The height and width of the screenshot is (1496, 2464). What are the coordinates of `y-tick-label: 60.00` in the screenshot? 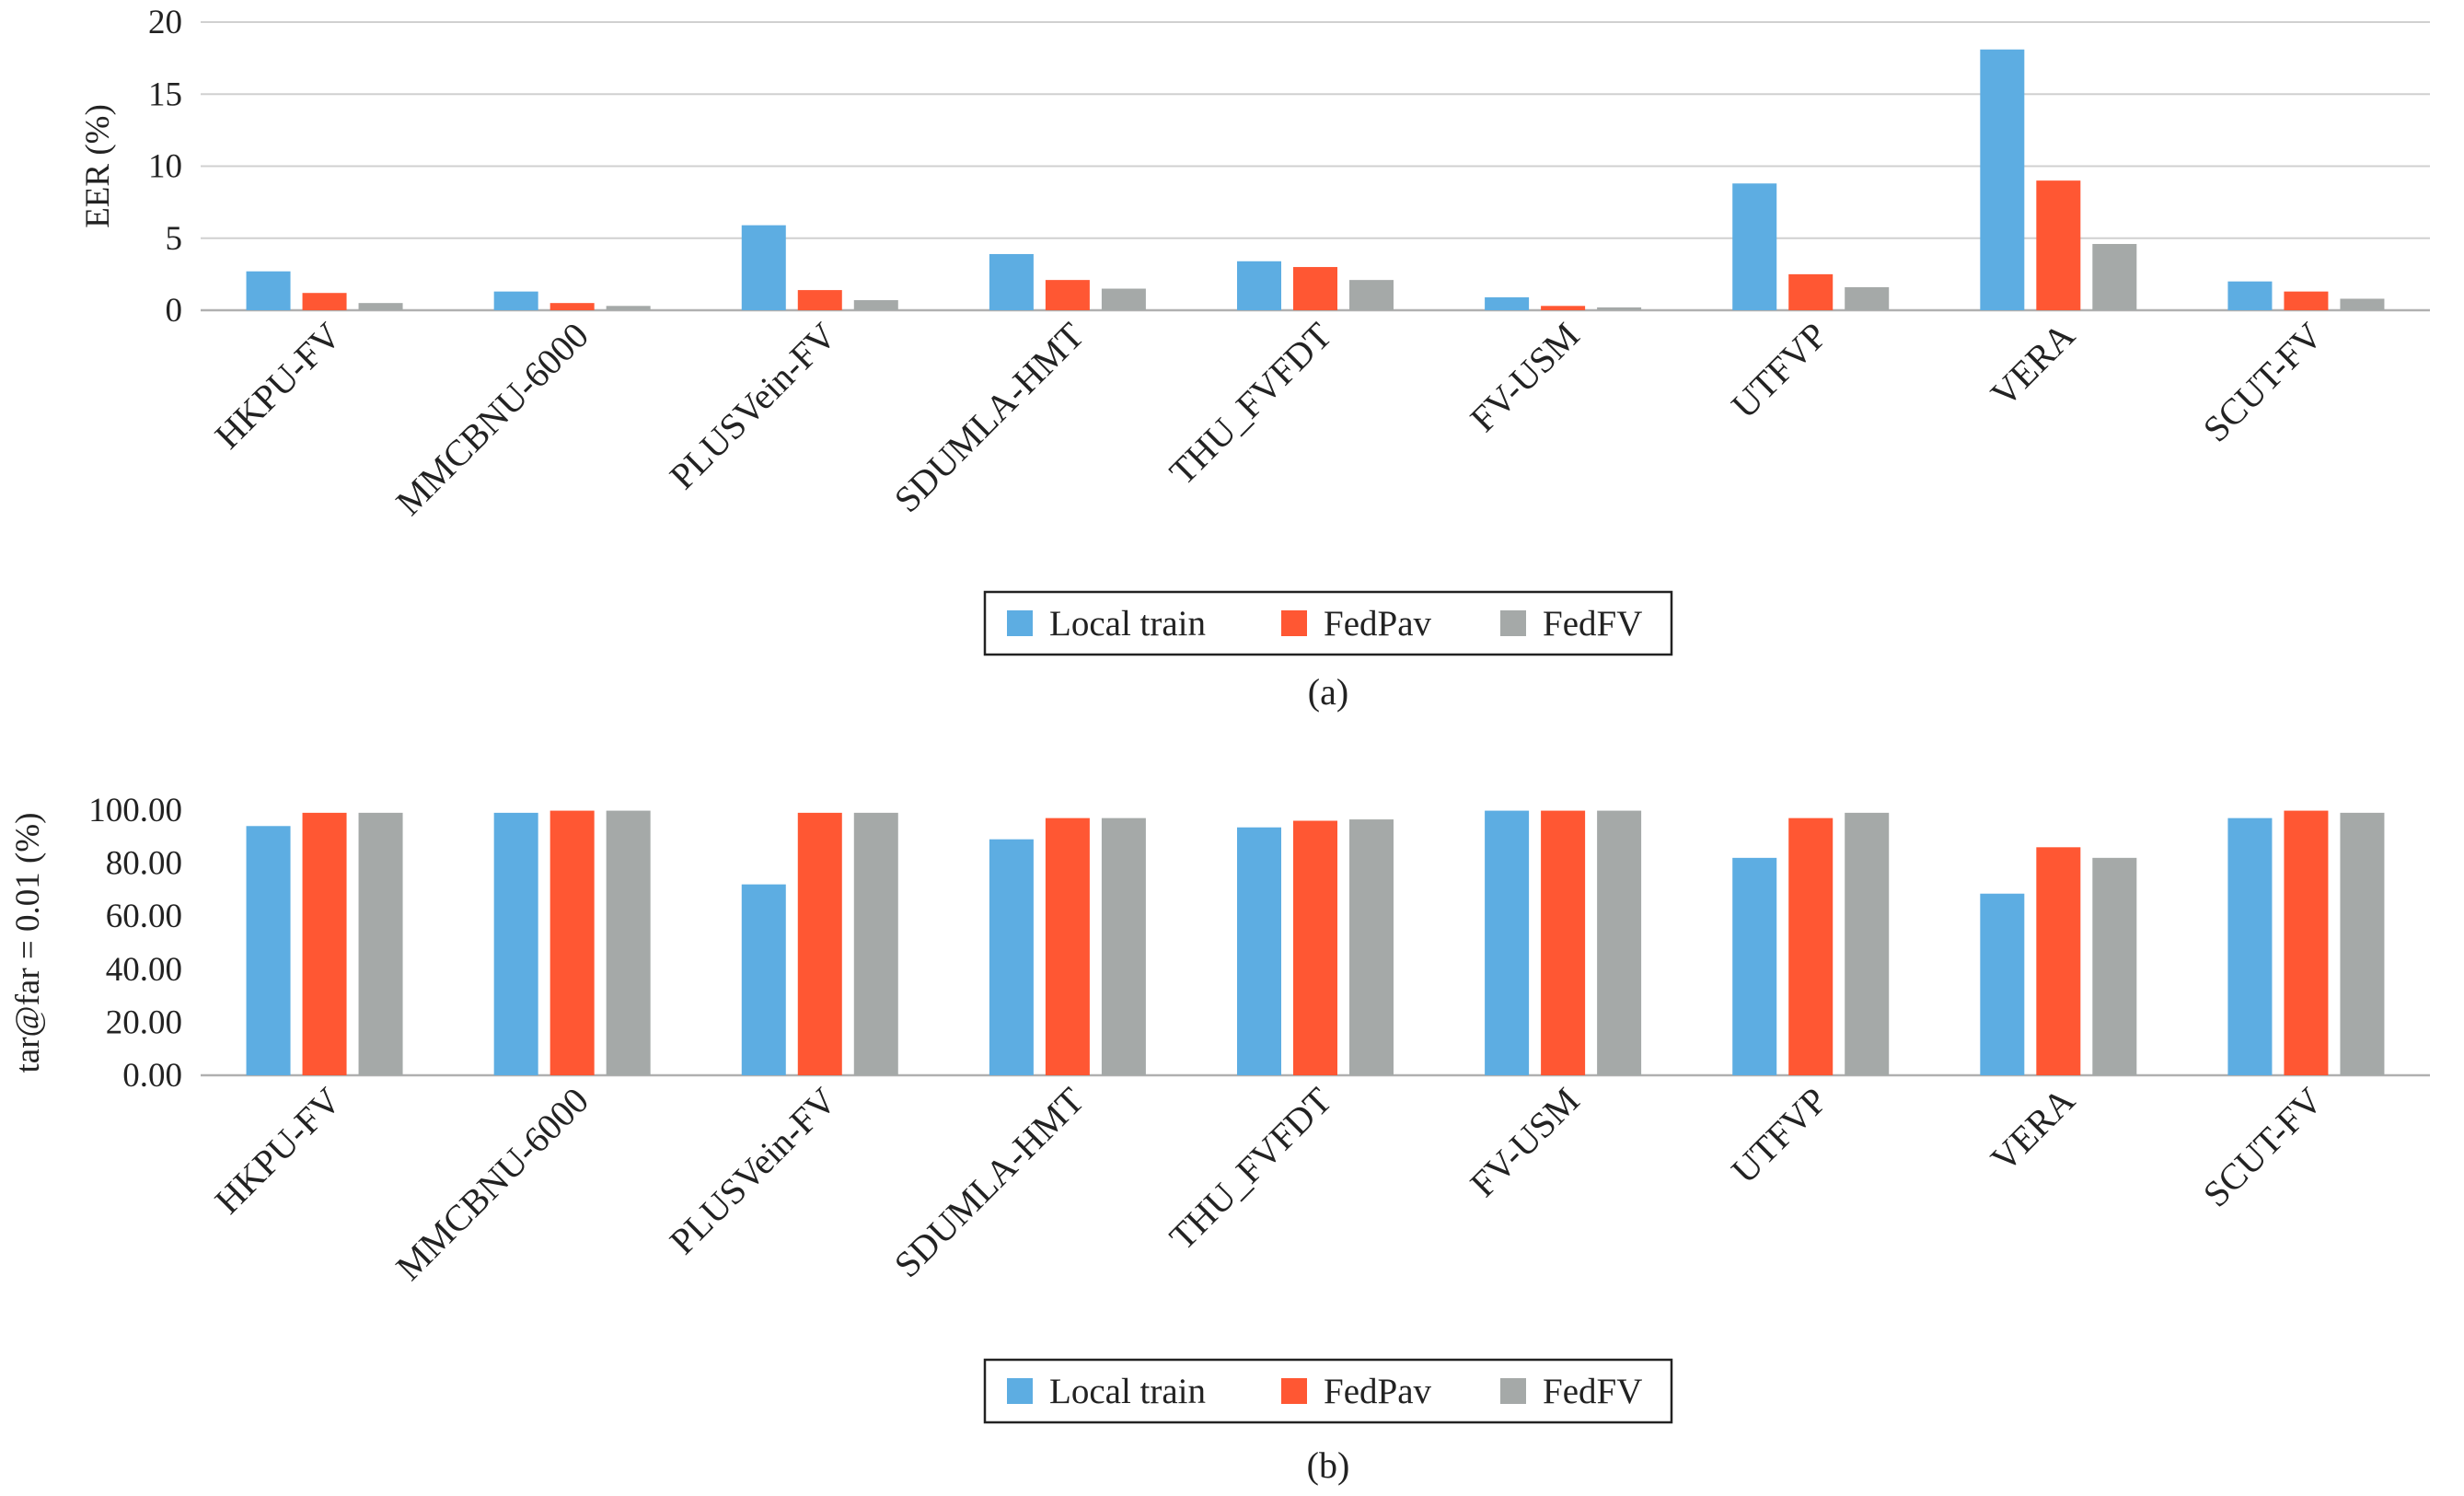 It's located at (144, 916).